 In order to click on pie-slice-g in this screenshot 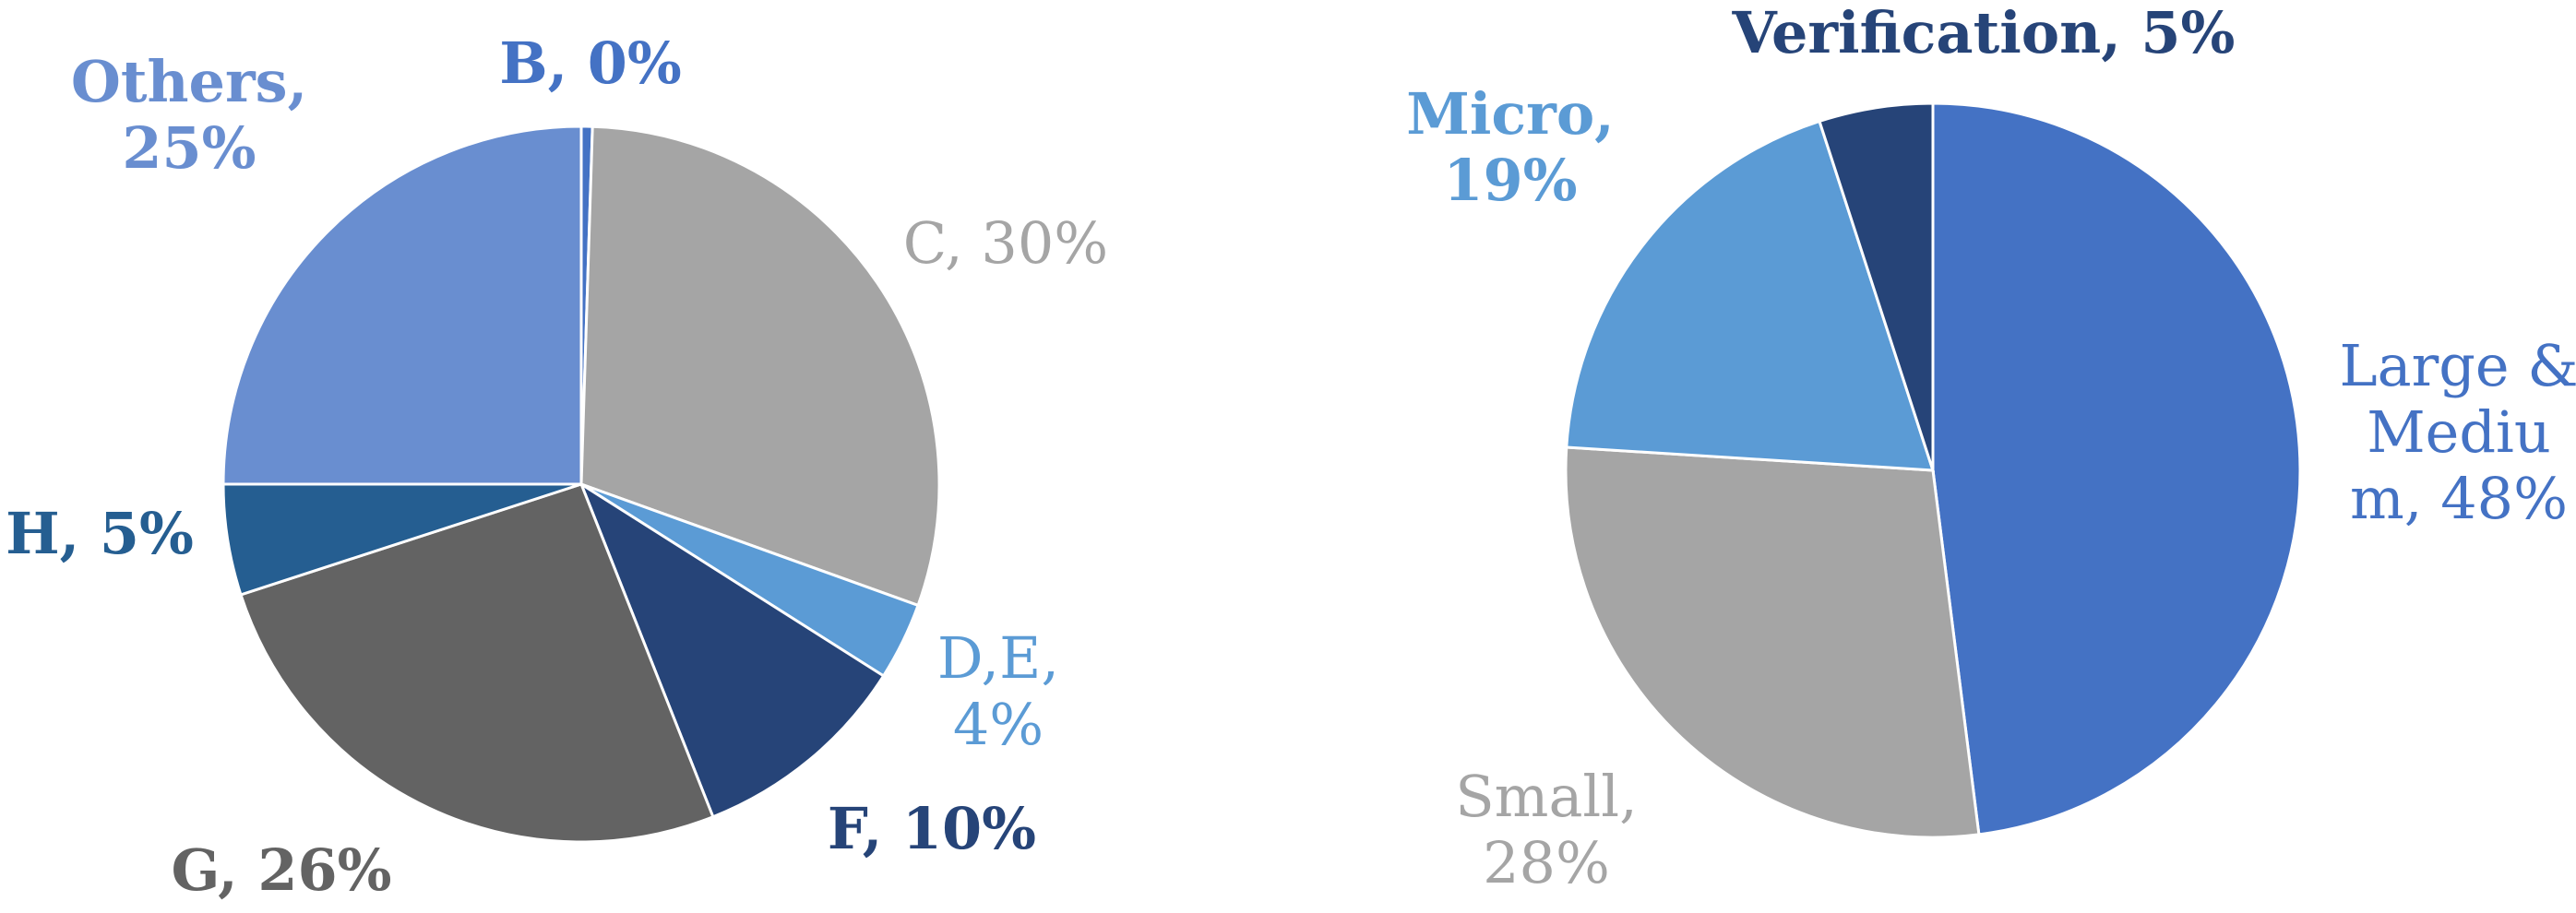, I will do `click(477, 663)`.